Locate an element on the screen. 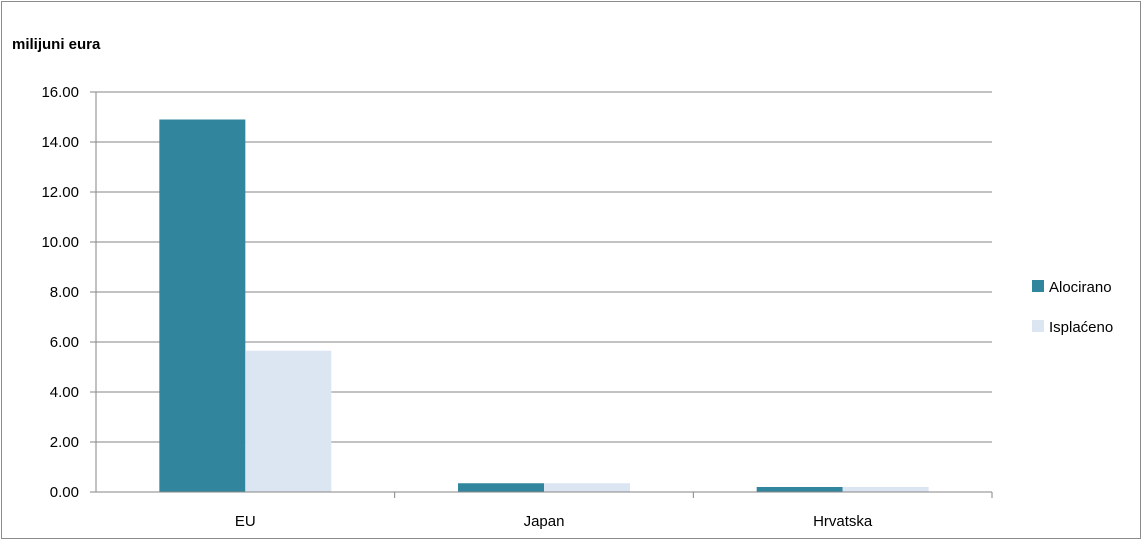 The width and height of the screenshot is (1144, 542). bar-alocirano-eu is located at coordinates (202, 306).